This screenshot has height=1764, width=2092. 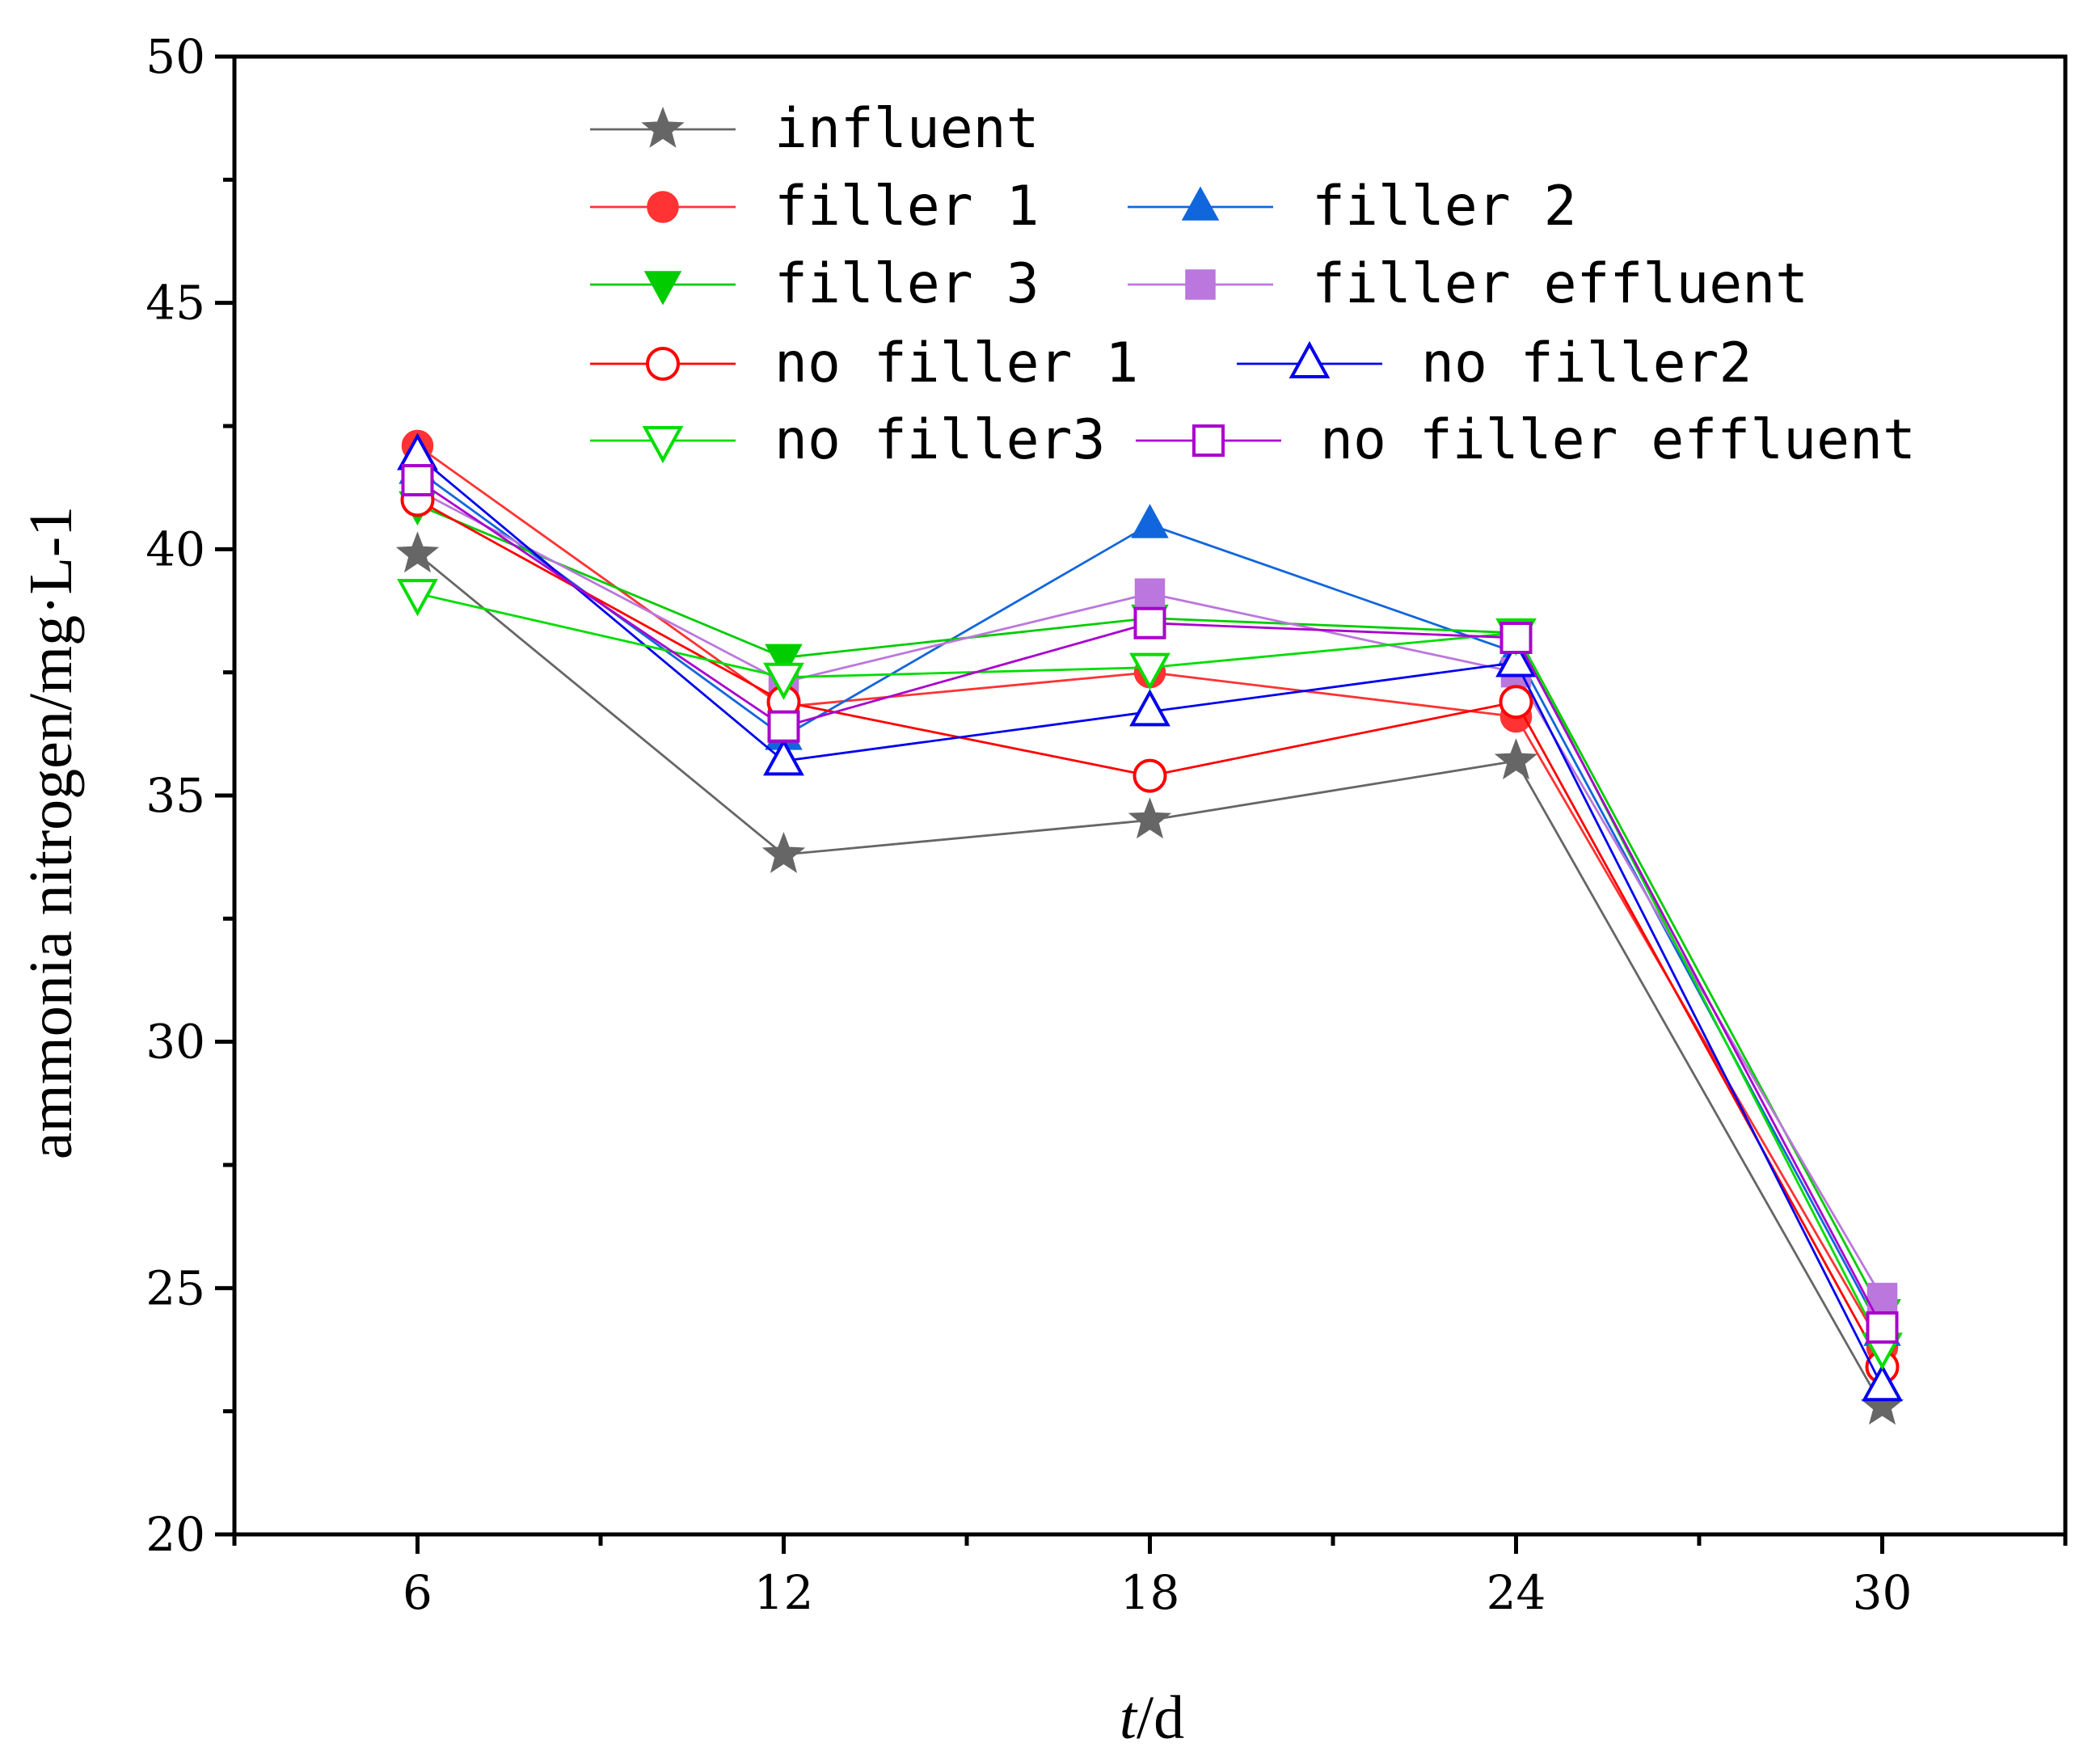 I want to click on legend-item: no filler3, so click(x=847, y=440).